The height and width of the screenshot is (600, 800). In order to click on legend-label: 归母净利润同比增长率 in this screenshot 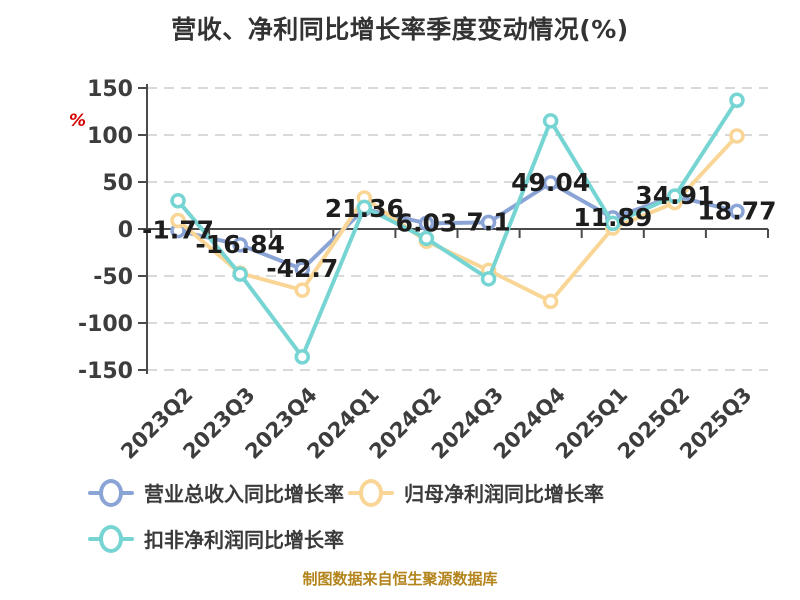, I will do `click(504, 494)`.